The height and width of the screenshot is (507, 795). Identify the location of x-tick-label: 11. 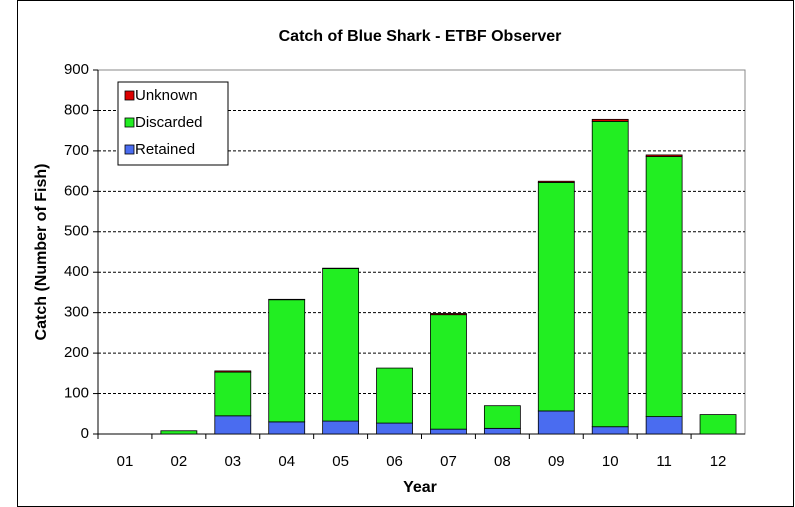
(664, 461).